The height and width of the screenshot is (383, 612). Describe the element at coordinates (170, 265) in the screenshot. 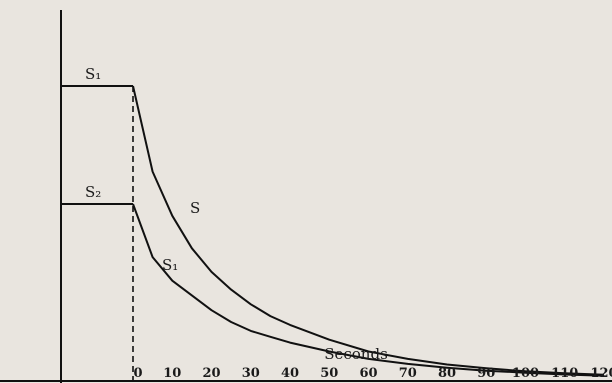

I see `series-label-2: S₁` at that location.